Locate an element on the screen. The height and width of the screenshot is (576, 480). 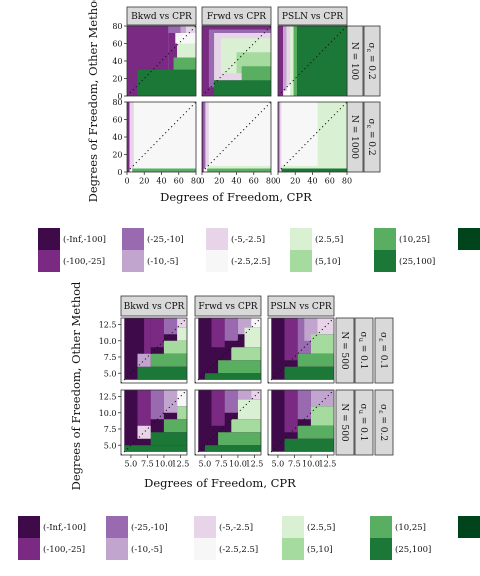
y-tick-label: 0 is located at coordinates (119, 96).